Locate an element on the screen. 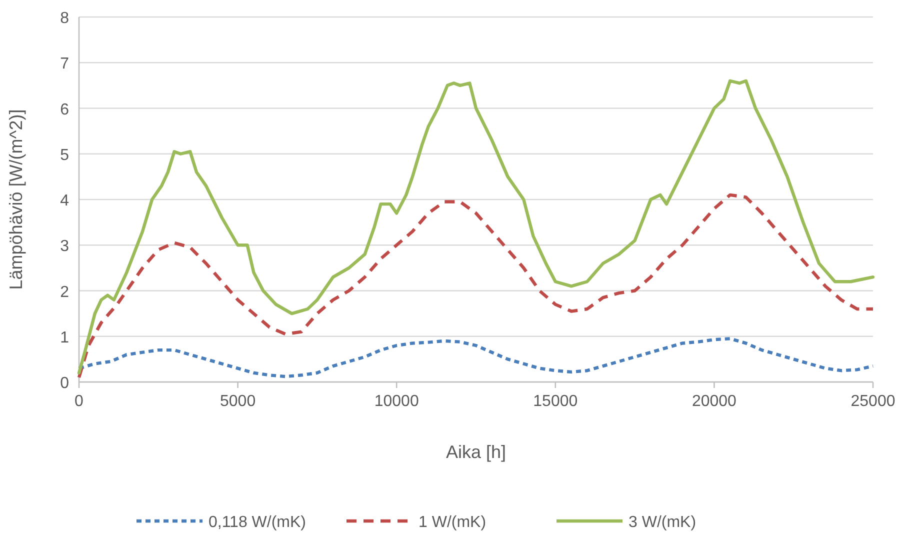 The width and height of the screenshot is (903, 537). y-axis-title: Lämpöhäviö [W/(m^2)] is located at coordinates (16, 199).